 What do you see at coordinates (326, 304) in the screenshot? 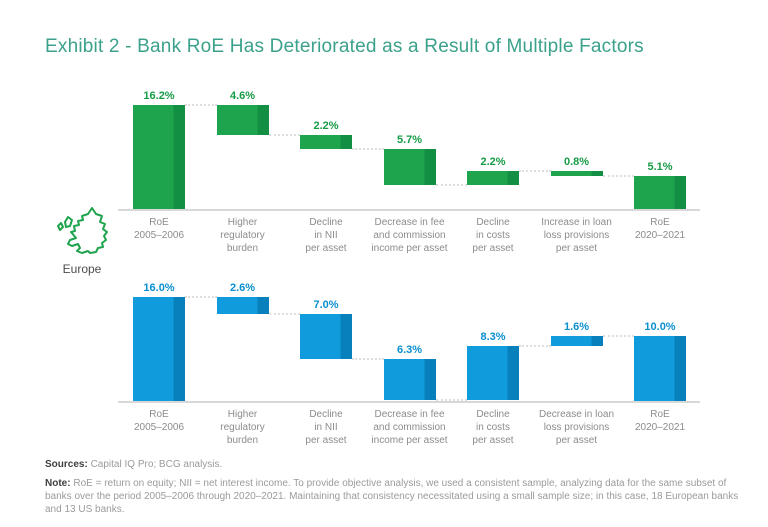
I see `bar-value-label: 7.0%` at bounding box center [326, 304].